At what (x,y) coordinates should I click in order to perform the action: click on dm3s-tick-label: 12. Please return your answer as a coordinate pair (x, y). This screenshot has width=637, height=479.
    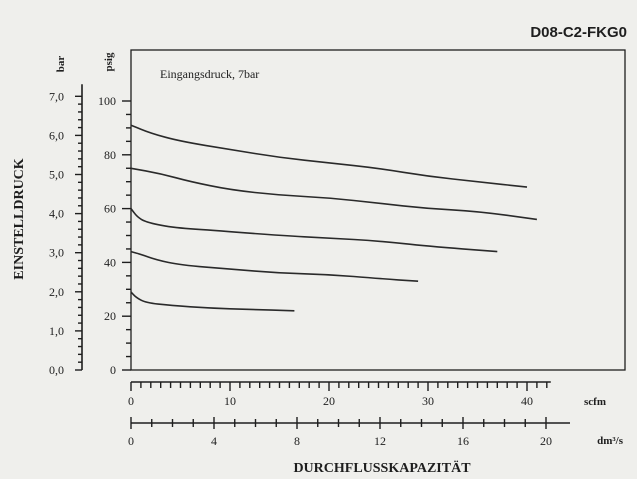
    Looking at the image, I should click on (380, 441).